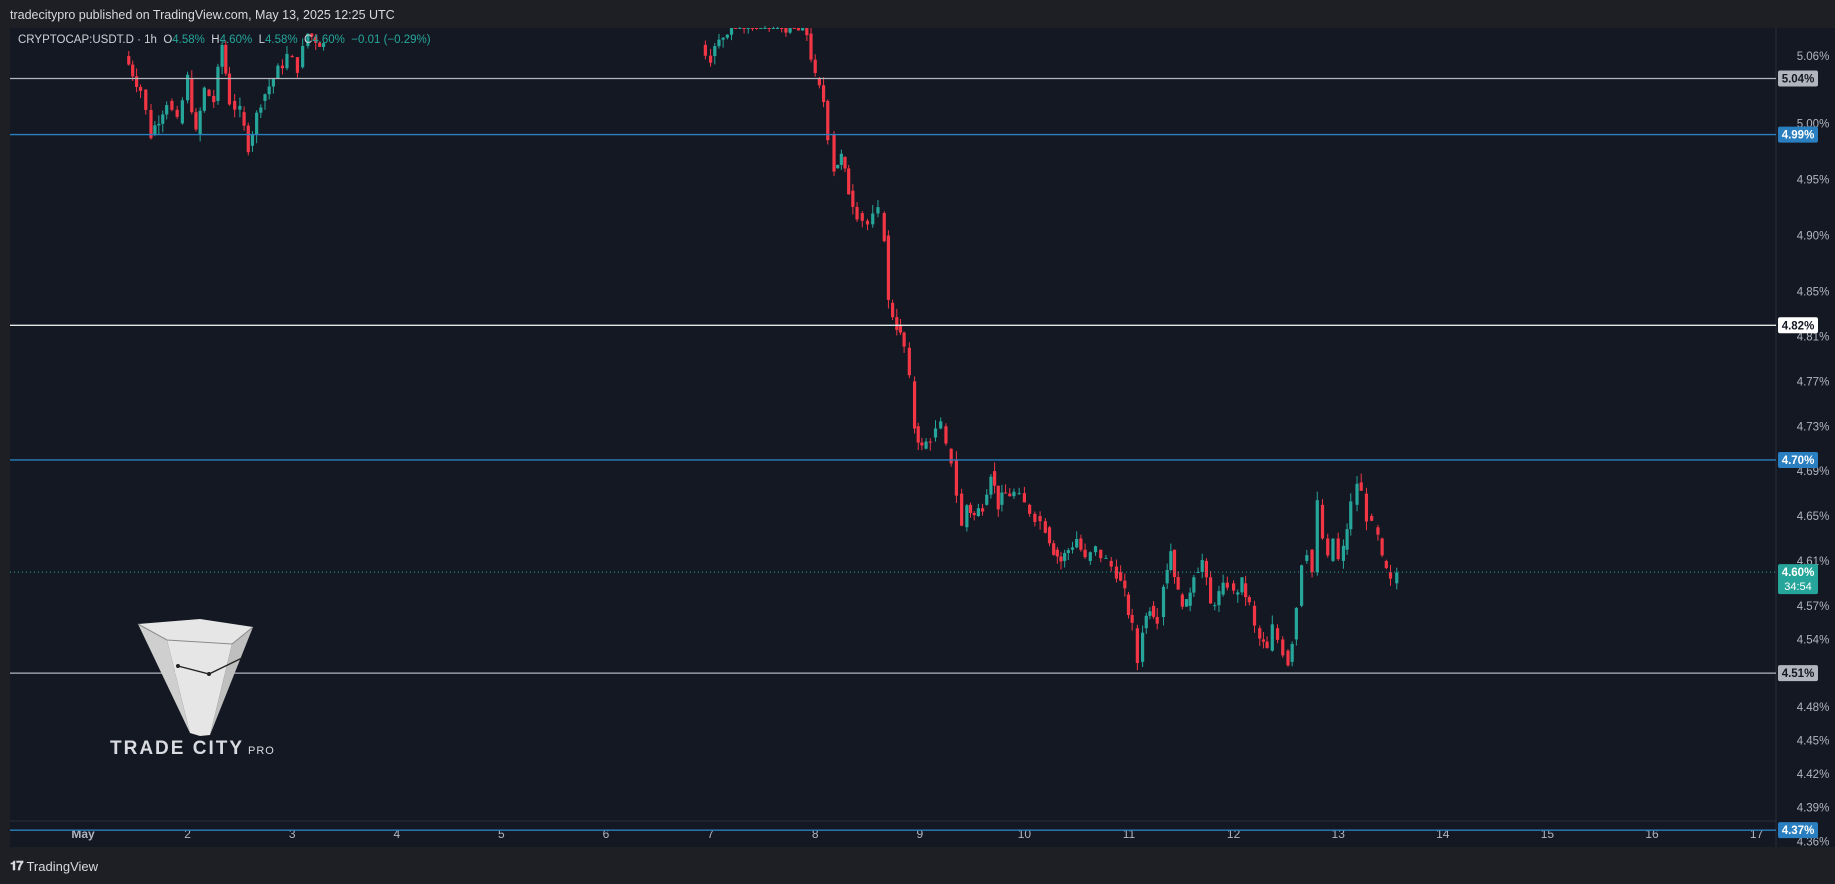  What do you see at coordinates (1813, 809) in the screenshot?
I see `y-tick-label: 4.39%` at bounding box center [1813, 809].